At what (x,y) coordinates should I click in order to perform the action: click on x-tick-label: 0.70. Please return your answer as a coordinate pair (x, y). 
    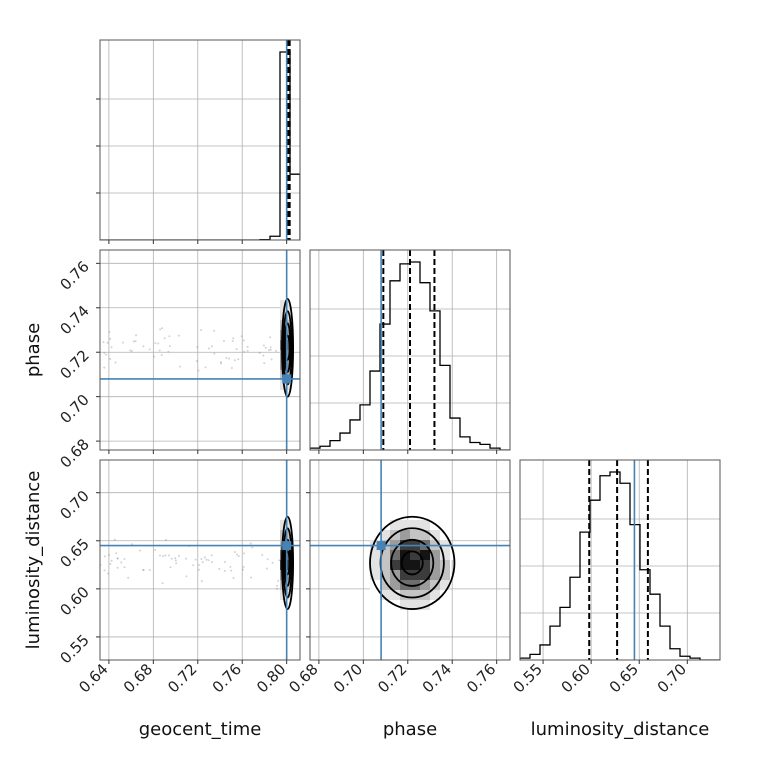
    Looking at the image, I should click on (672, 678).